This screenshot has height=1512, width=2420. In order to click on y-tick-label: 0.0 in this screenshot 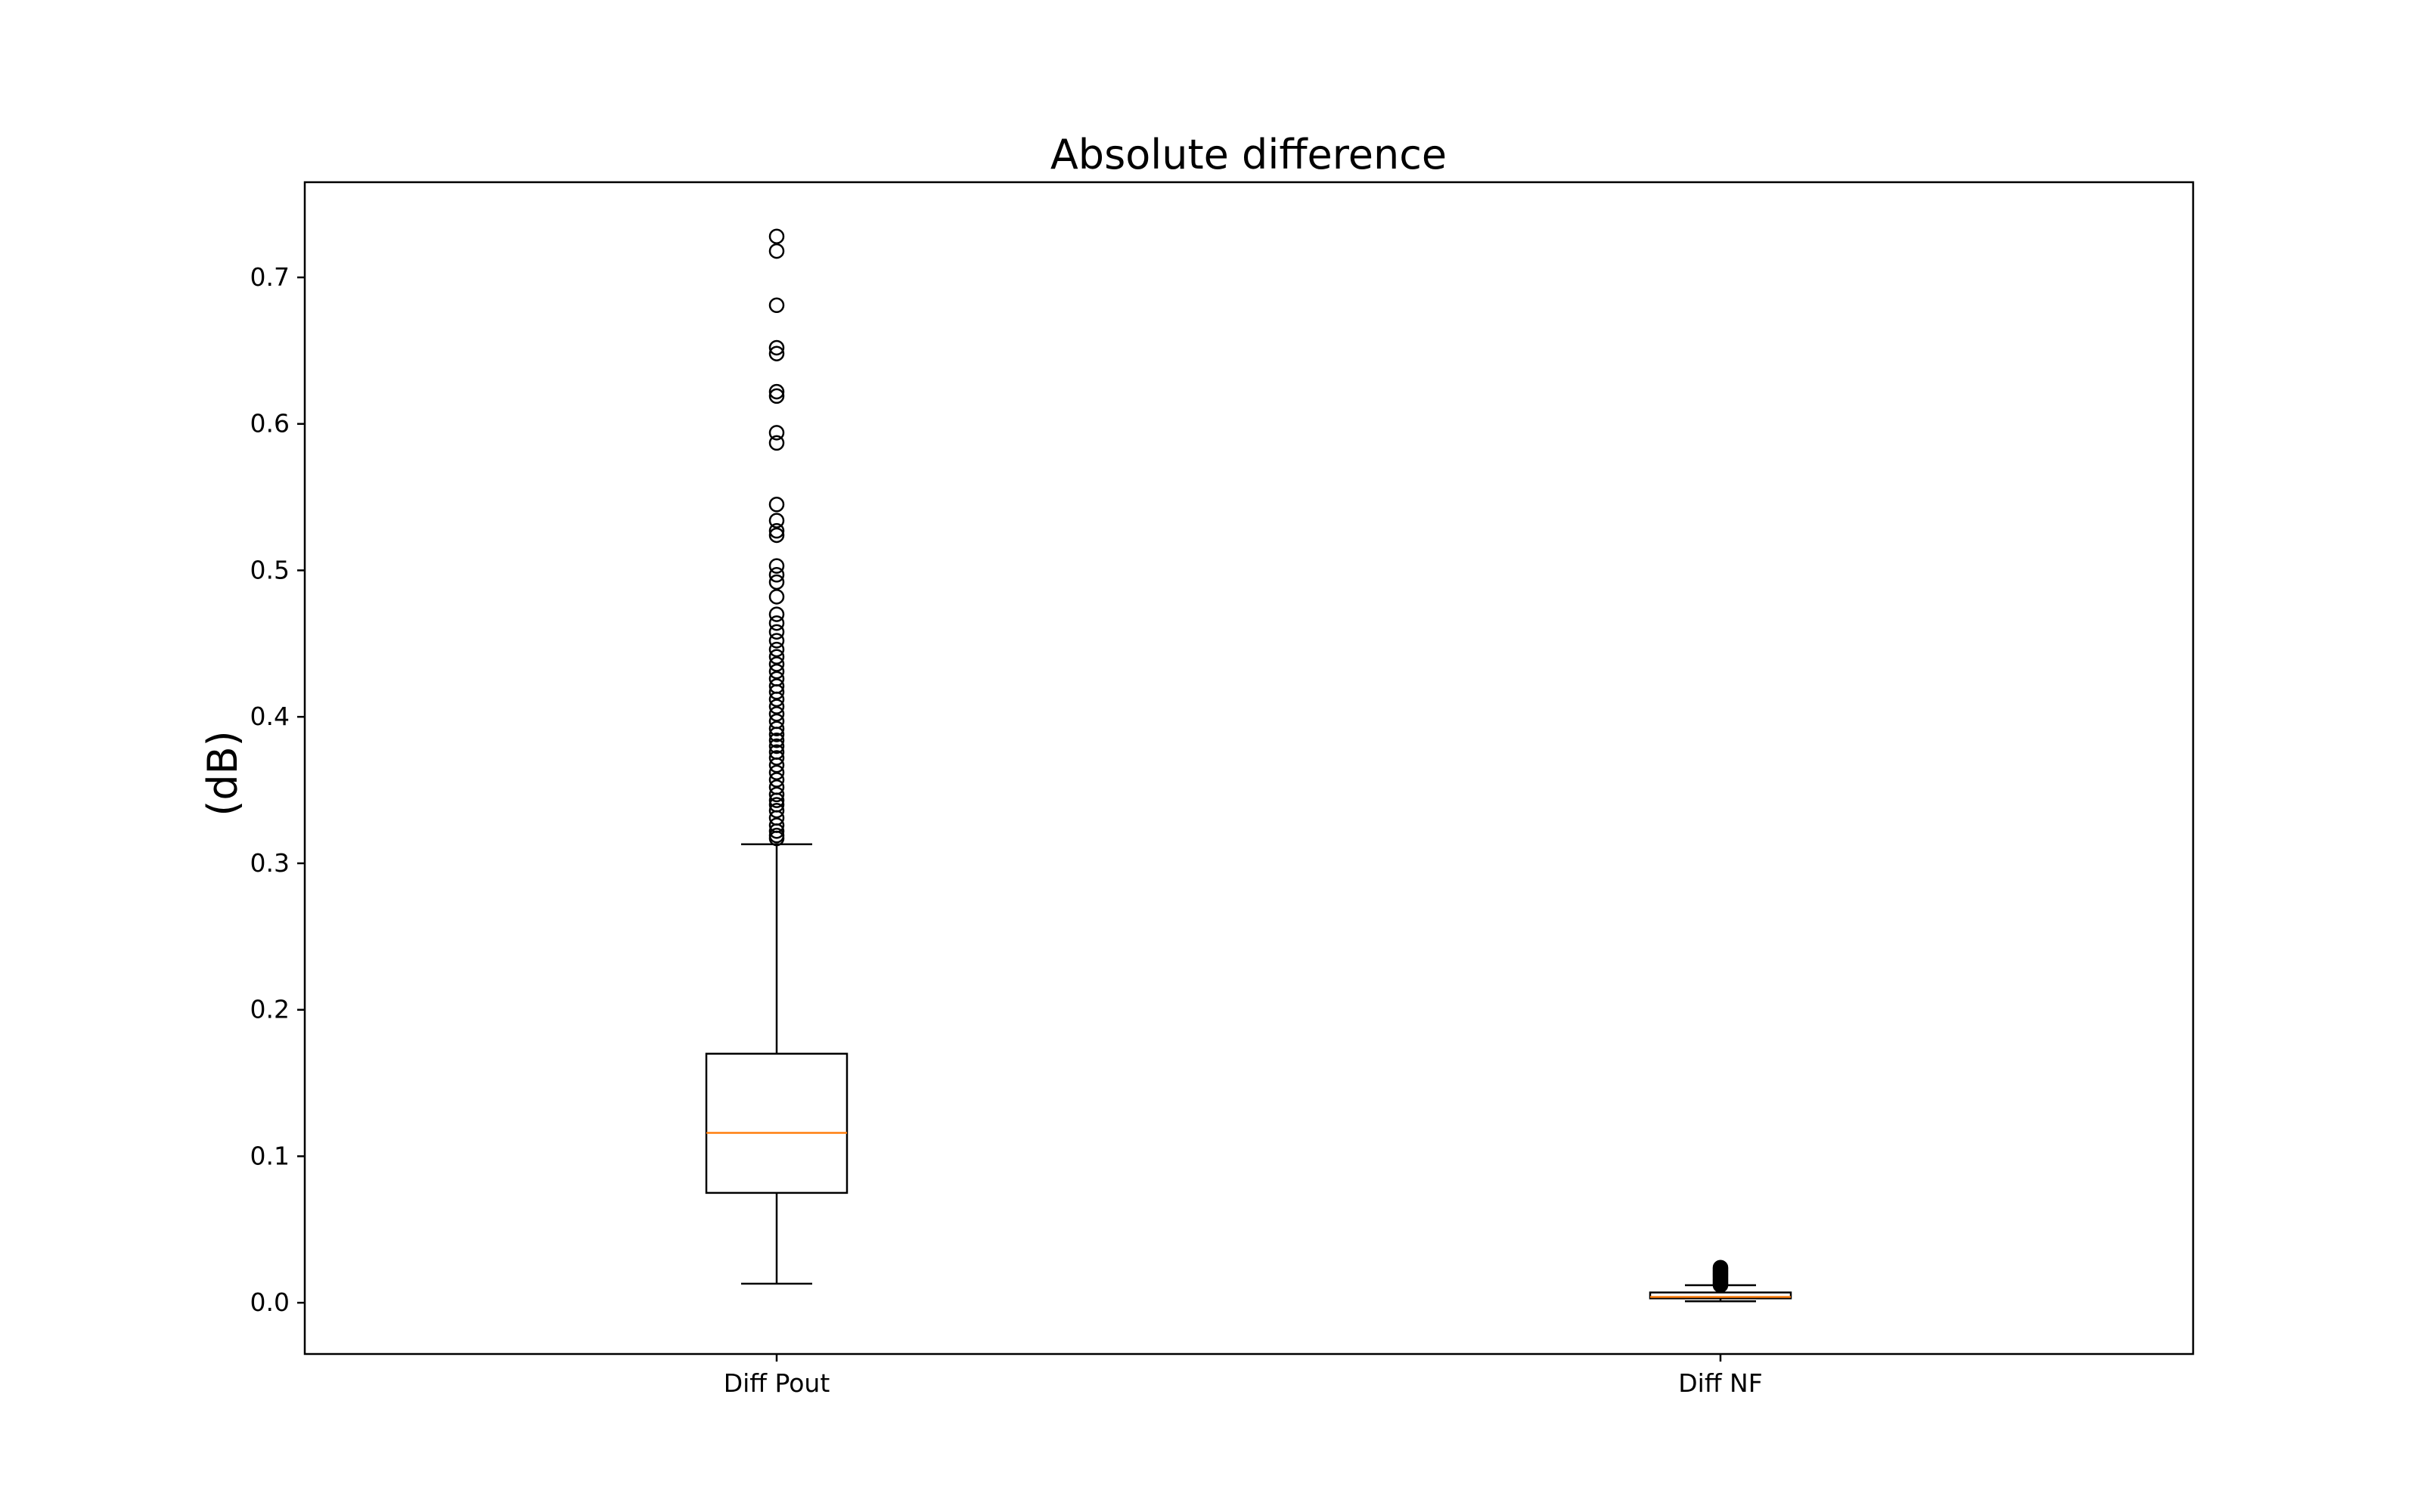, I will do `click(270, 1302)`.